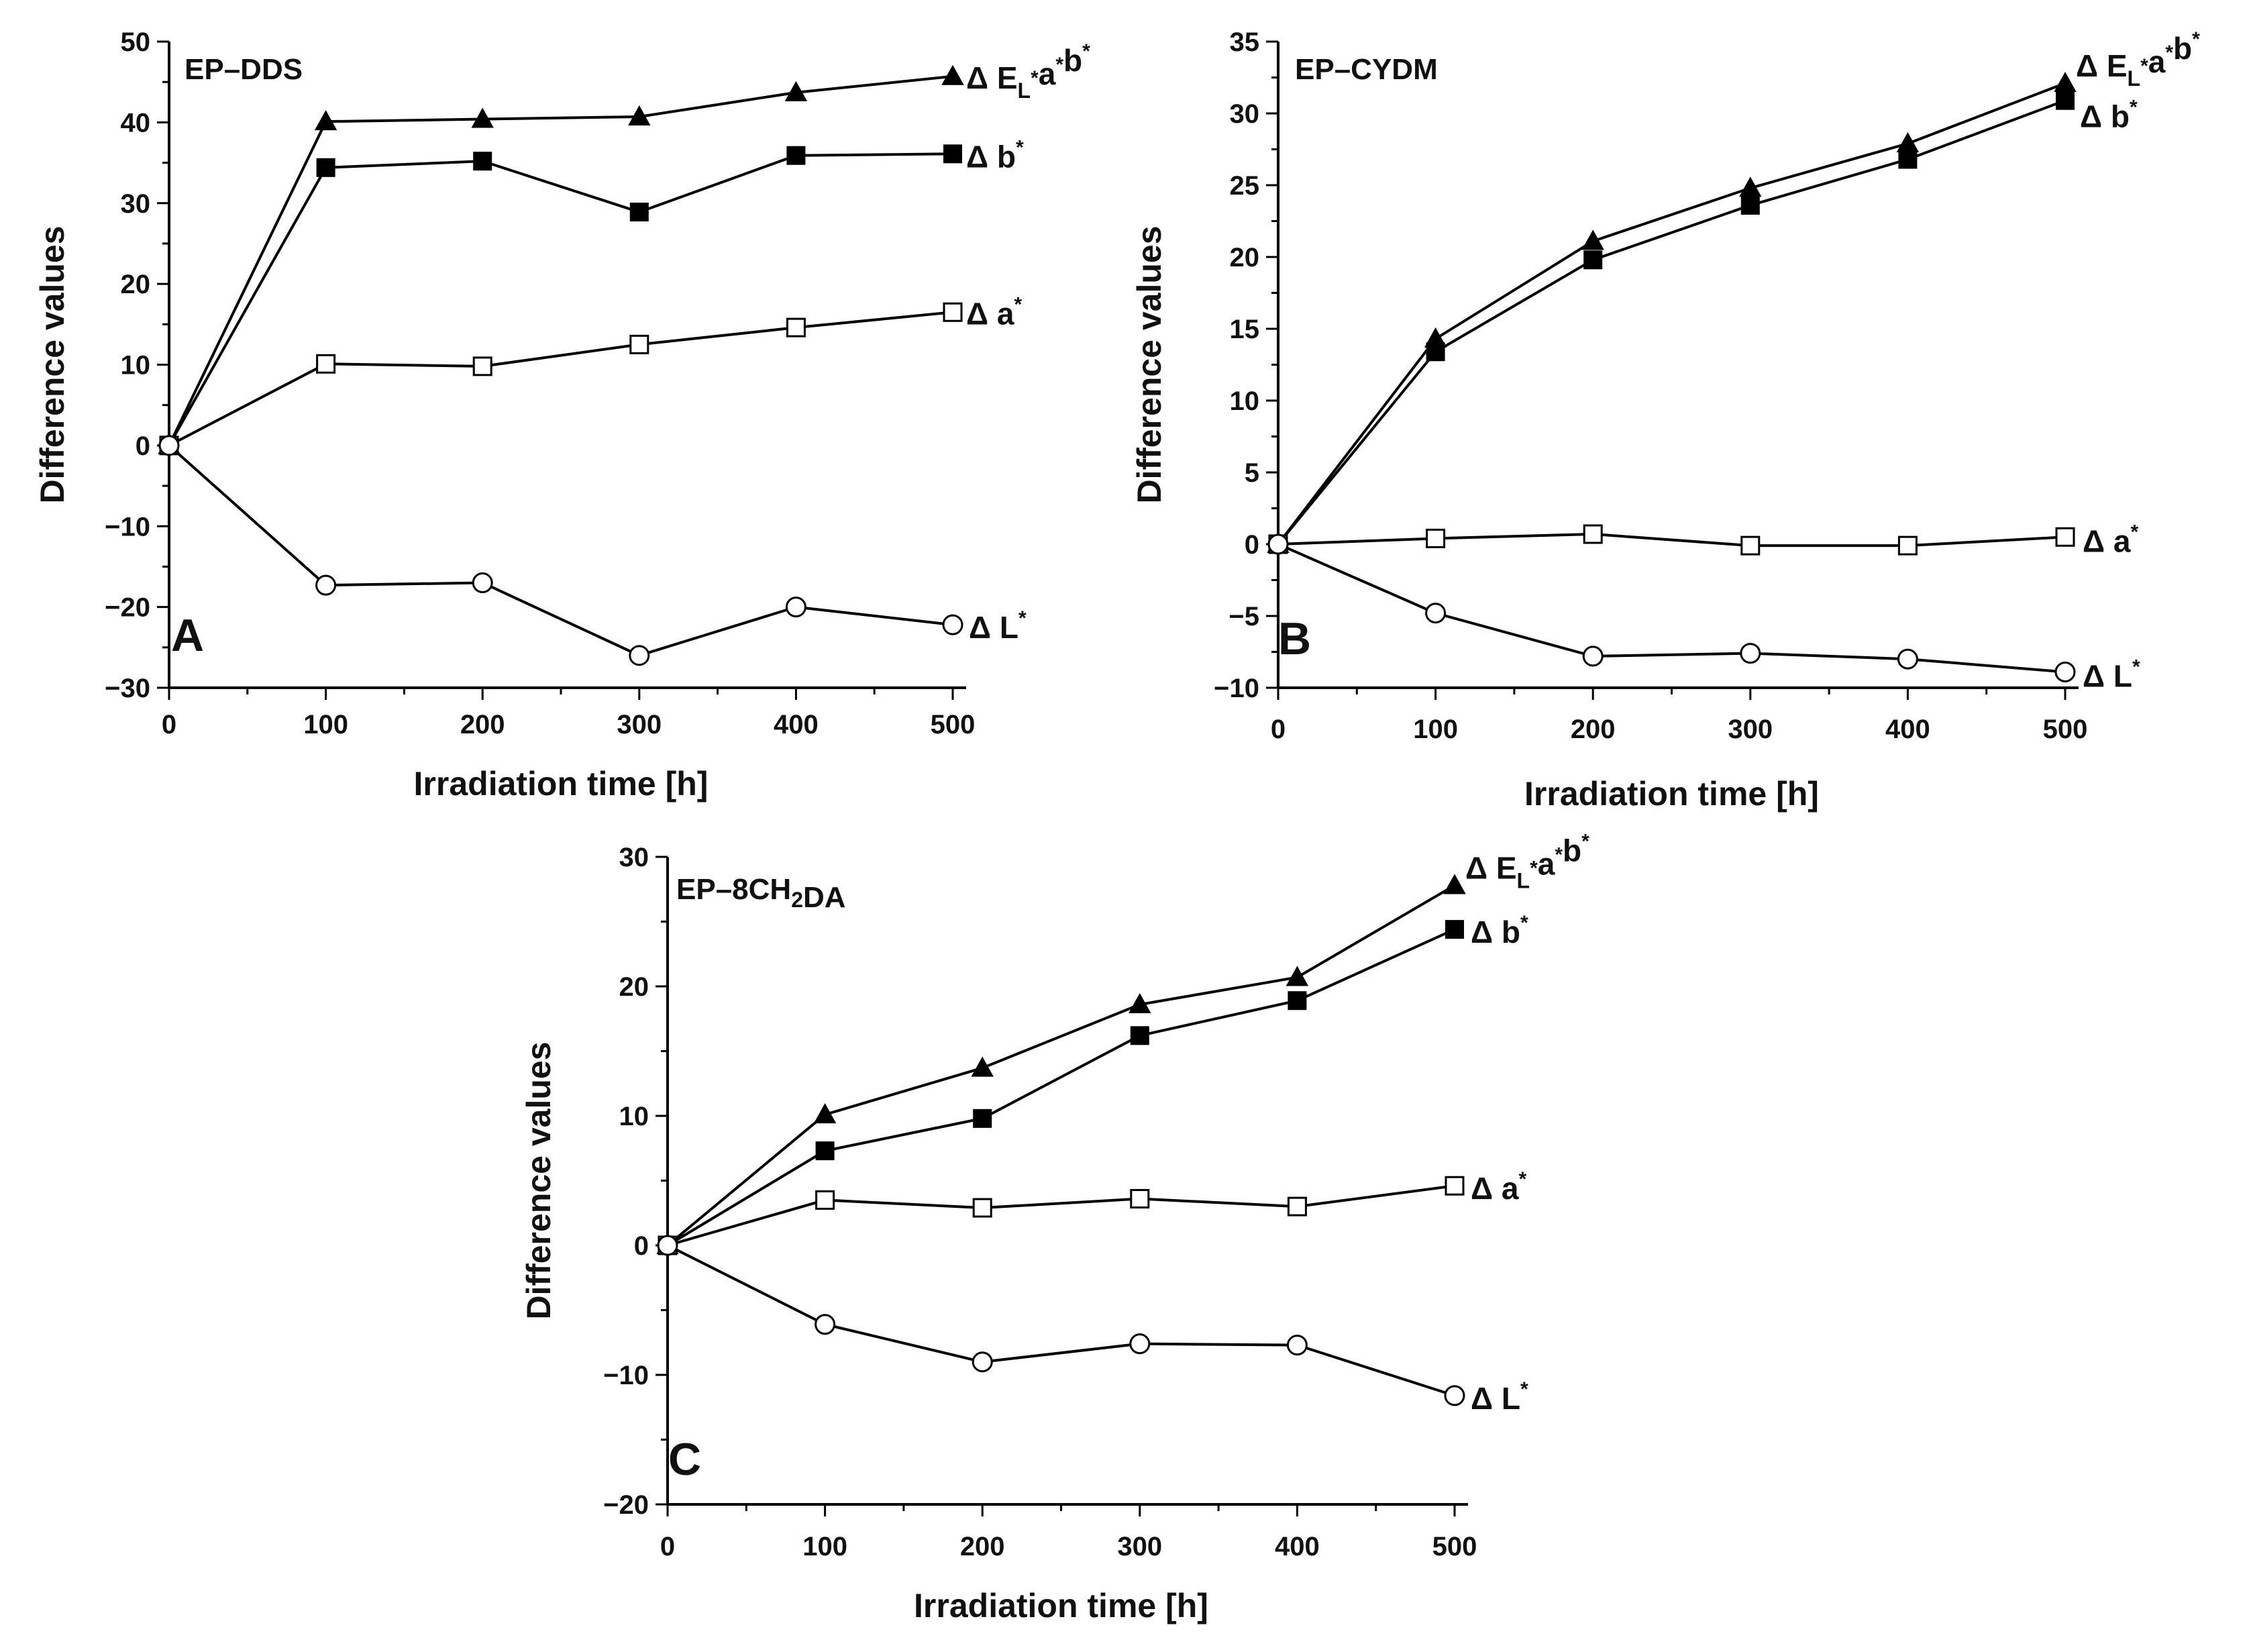 The image size is (2249, 1652). What do you see at coordinates (127, 688) in the screenshot?
I see `y-tick-label: −30` at bounding box center [127, 688].